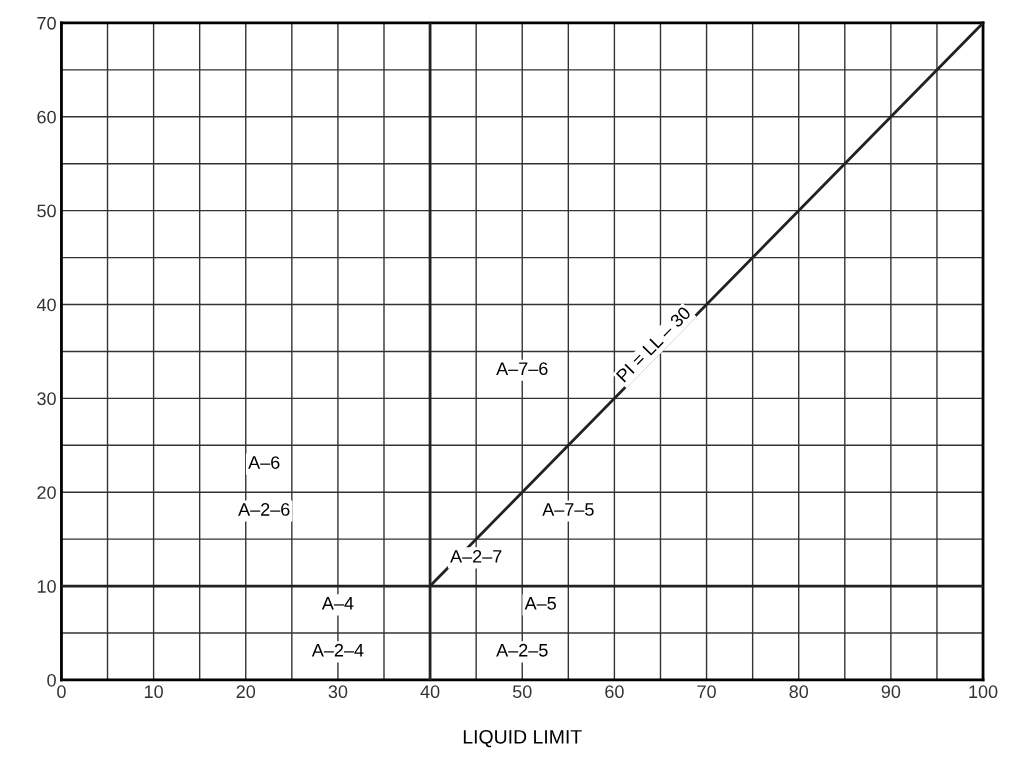 The height and width of the screenshot is (764, 1024). Describe the element at coordinates (46, 305) in the screenshot. I see `y-tick-label: 40` at that location.